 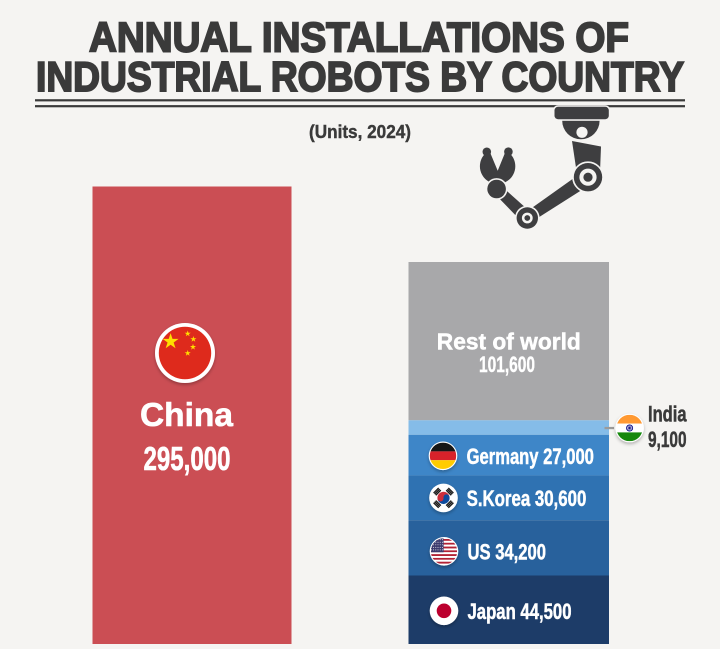 What do you see at coordinates (507, 551) in the screenshot?
I see `svg-text: US 34,200` at bounding box center [507, 551].